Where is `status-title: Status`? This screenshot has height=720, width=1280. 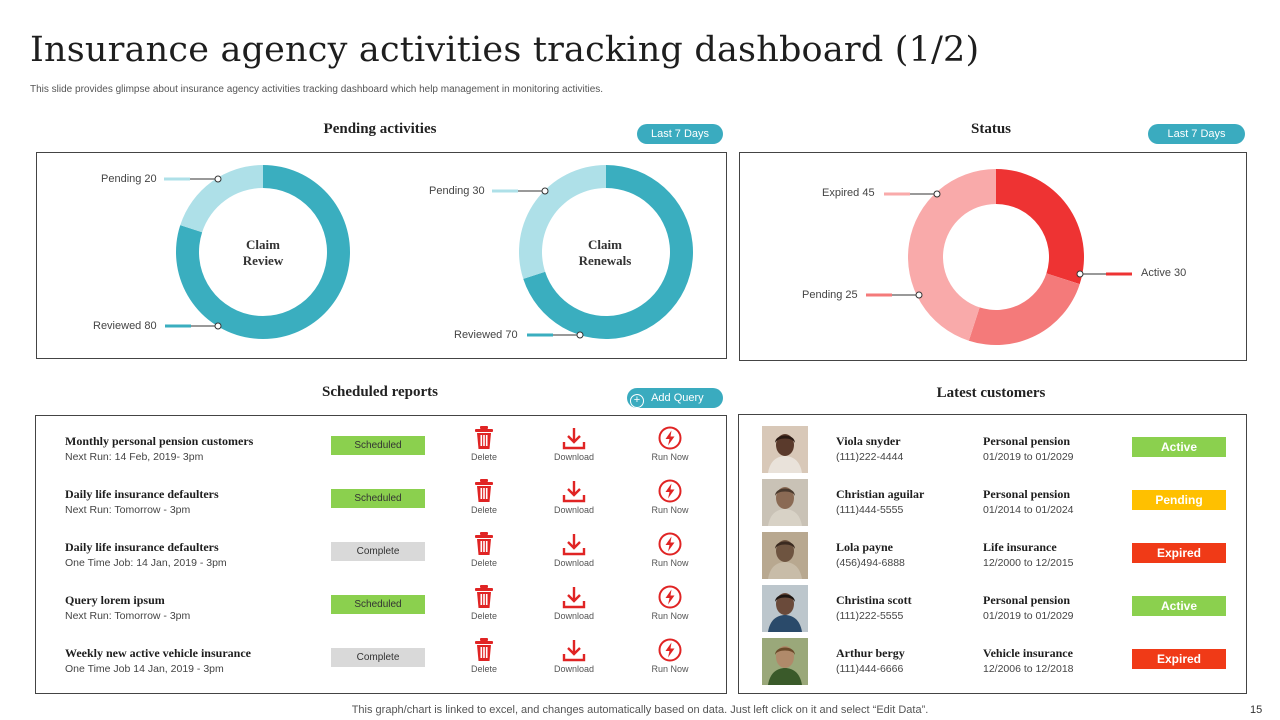 status-title: Status is located at coordinates (990, 129).